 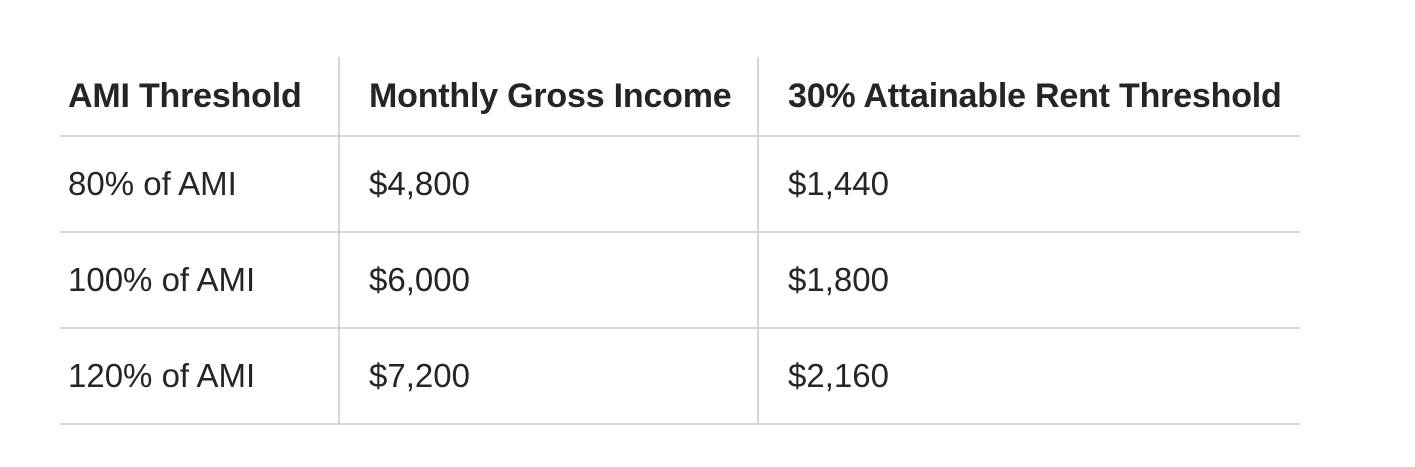 I want to click on cell-monthly-gross-income: $4,800, so click(x=548, y=184).